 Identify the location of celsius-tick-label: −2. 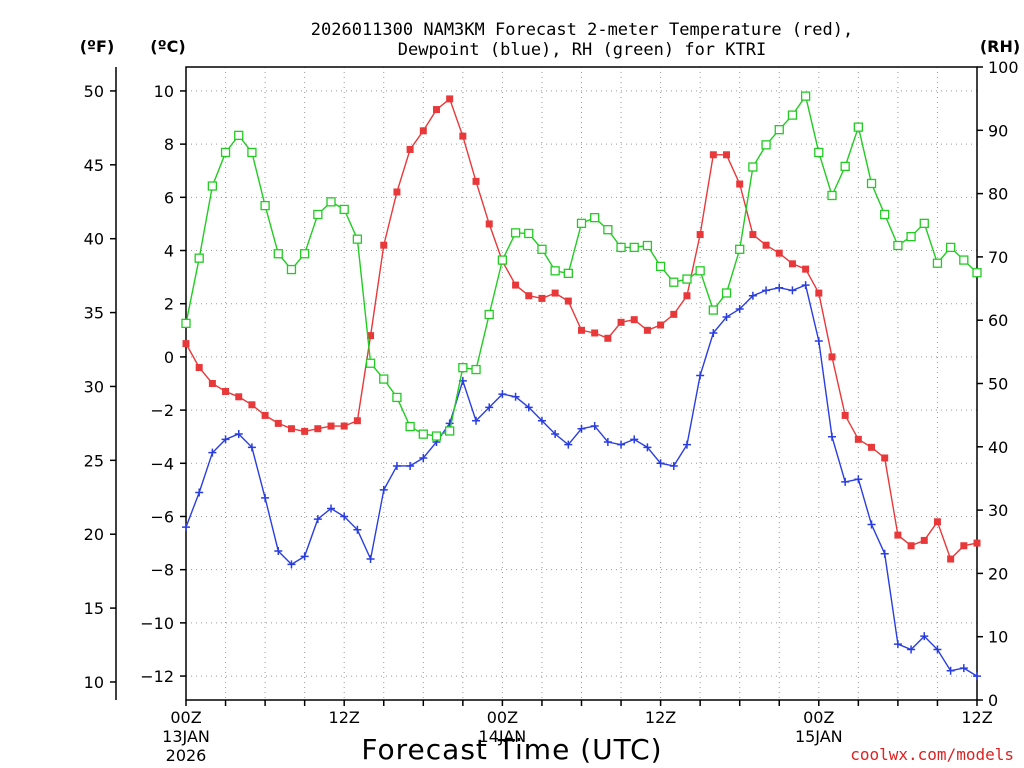
(162, 410).